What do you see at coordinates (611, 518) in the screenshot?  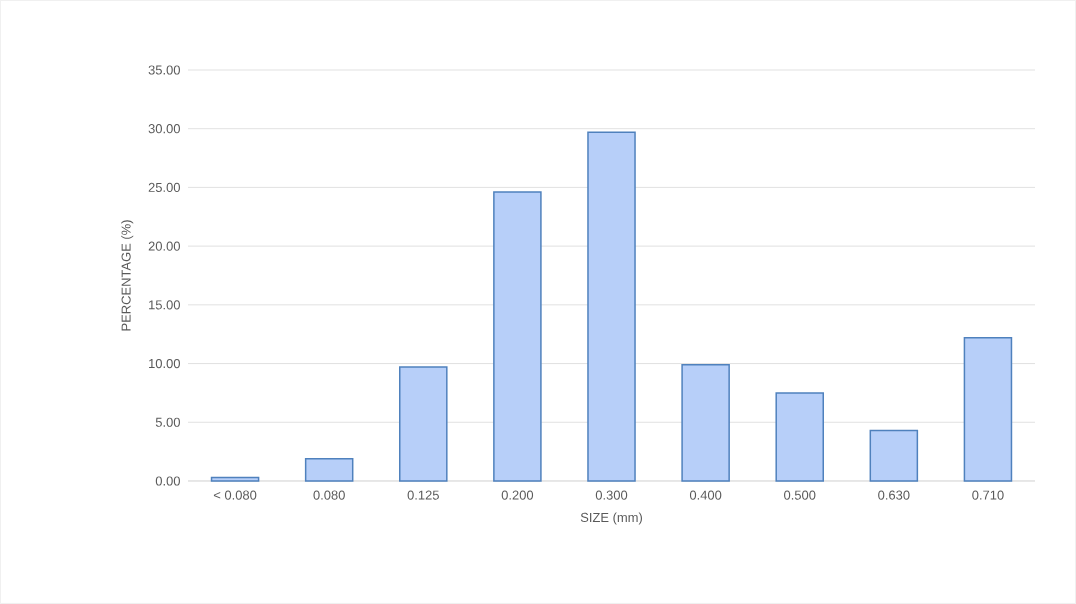 I see `x-axis-title: SIZE (mm)` at bounding box center [611, 518].